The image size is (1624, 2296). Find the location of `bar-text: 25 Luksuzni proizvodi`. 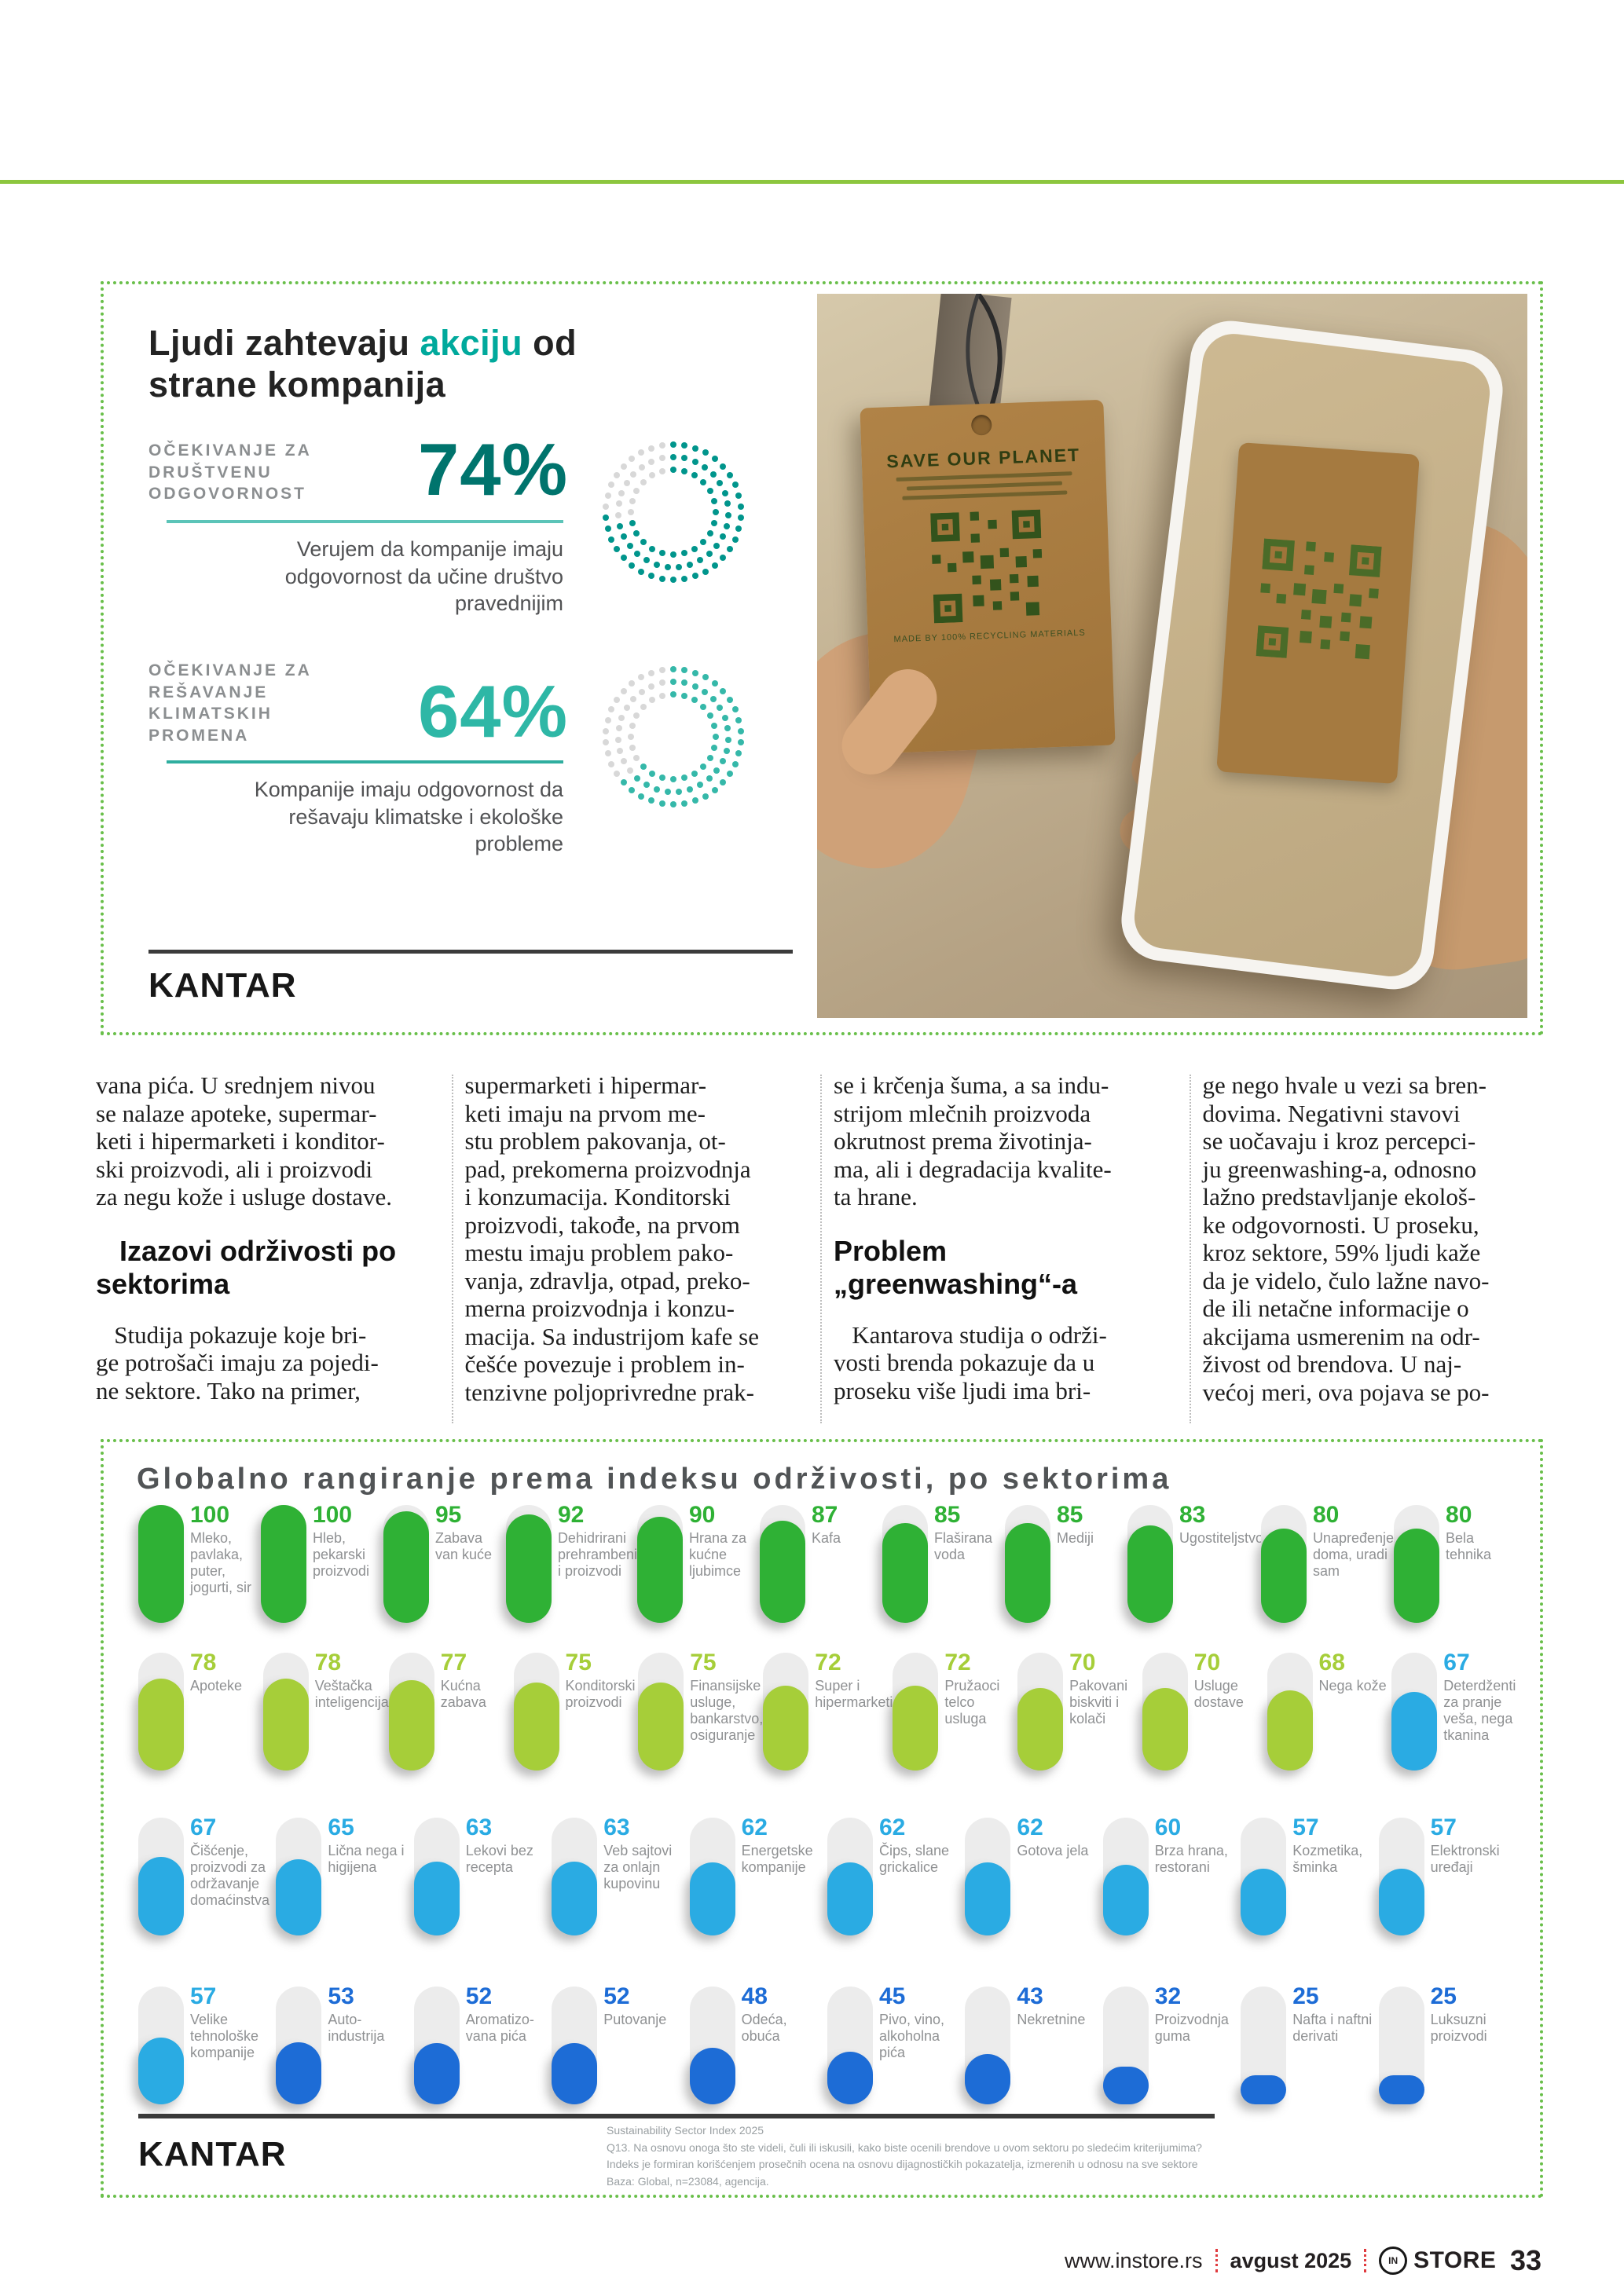

bar-text: 25 Luksuzni proizvodi is located at coordinates (1472, 2014).